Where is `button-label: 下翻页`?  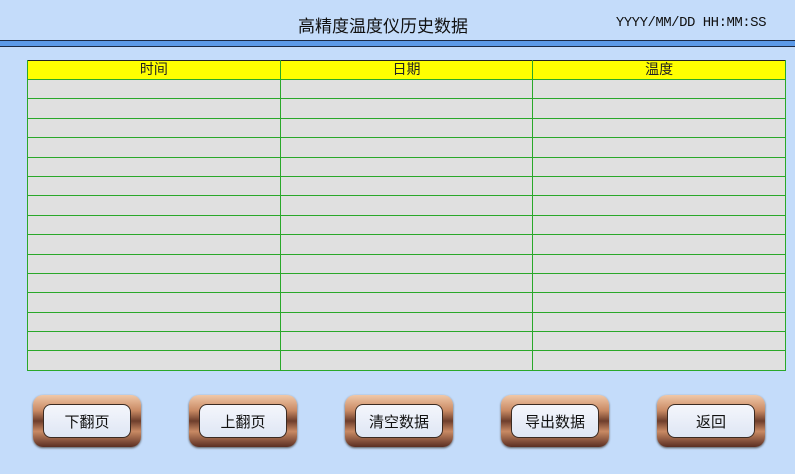
button-label: 下翻页 is located at coordinates (87, 421).